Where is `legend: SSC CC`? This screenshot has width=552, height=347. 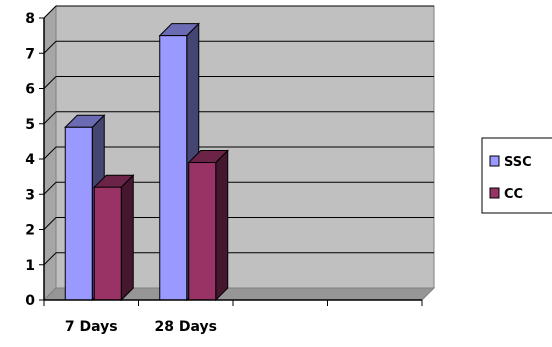
legend: SSC CC is located at coordinates (516, 175).